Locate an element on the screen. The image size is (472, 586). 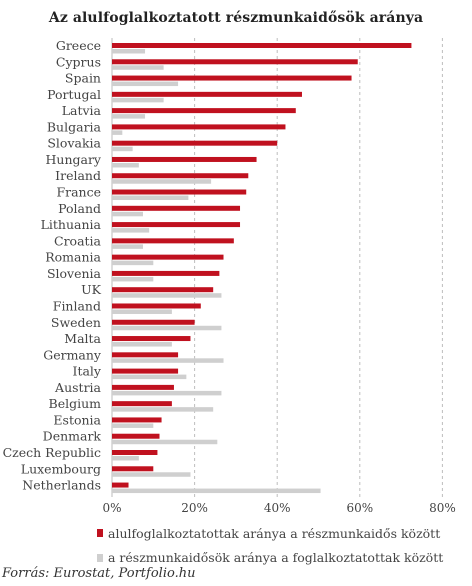
category-label: Latvia is located at coordinates (82, 110).